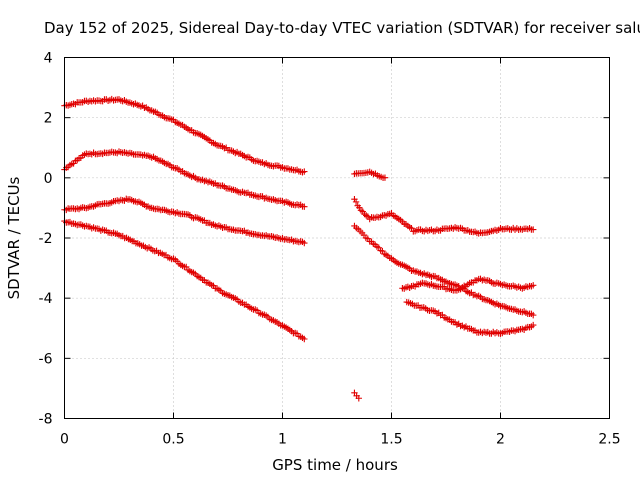 The height and width of the screenshot is (480, 640). Describe the element at coordinates (282, 440) in the screenshot. I see `x-tick-label: 1` at that location.